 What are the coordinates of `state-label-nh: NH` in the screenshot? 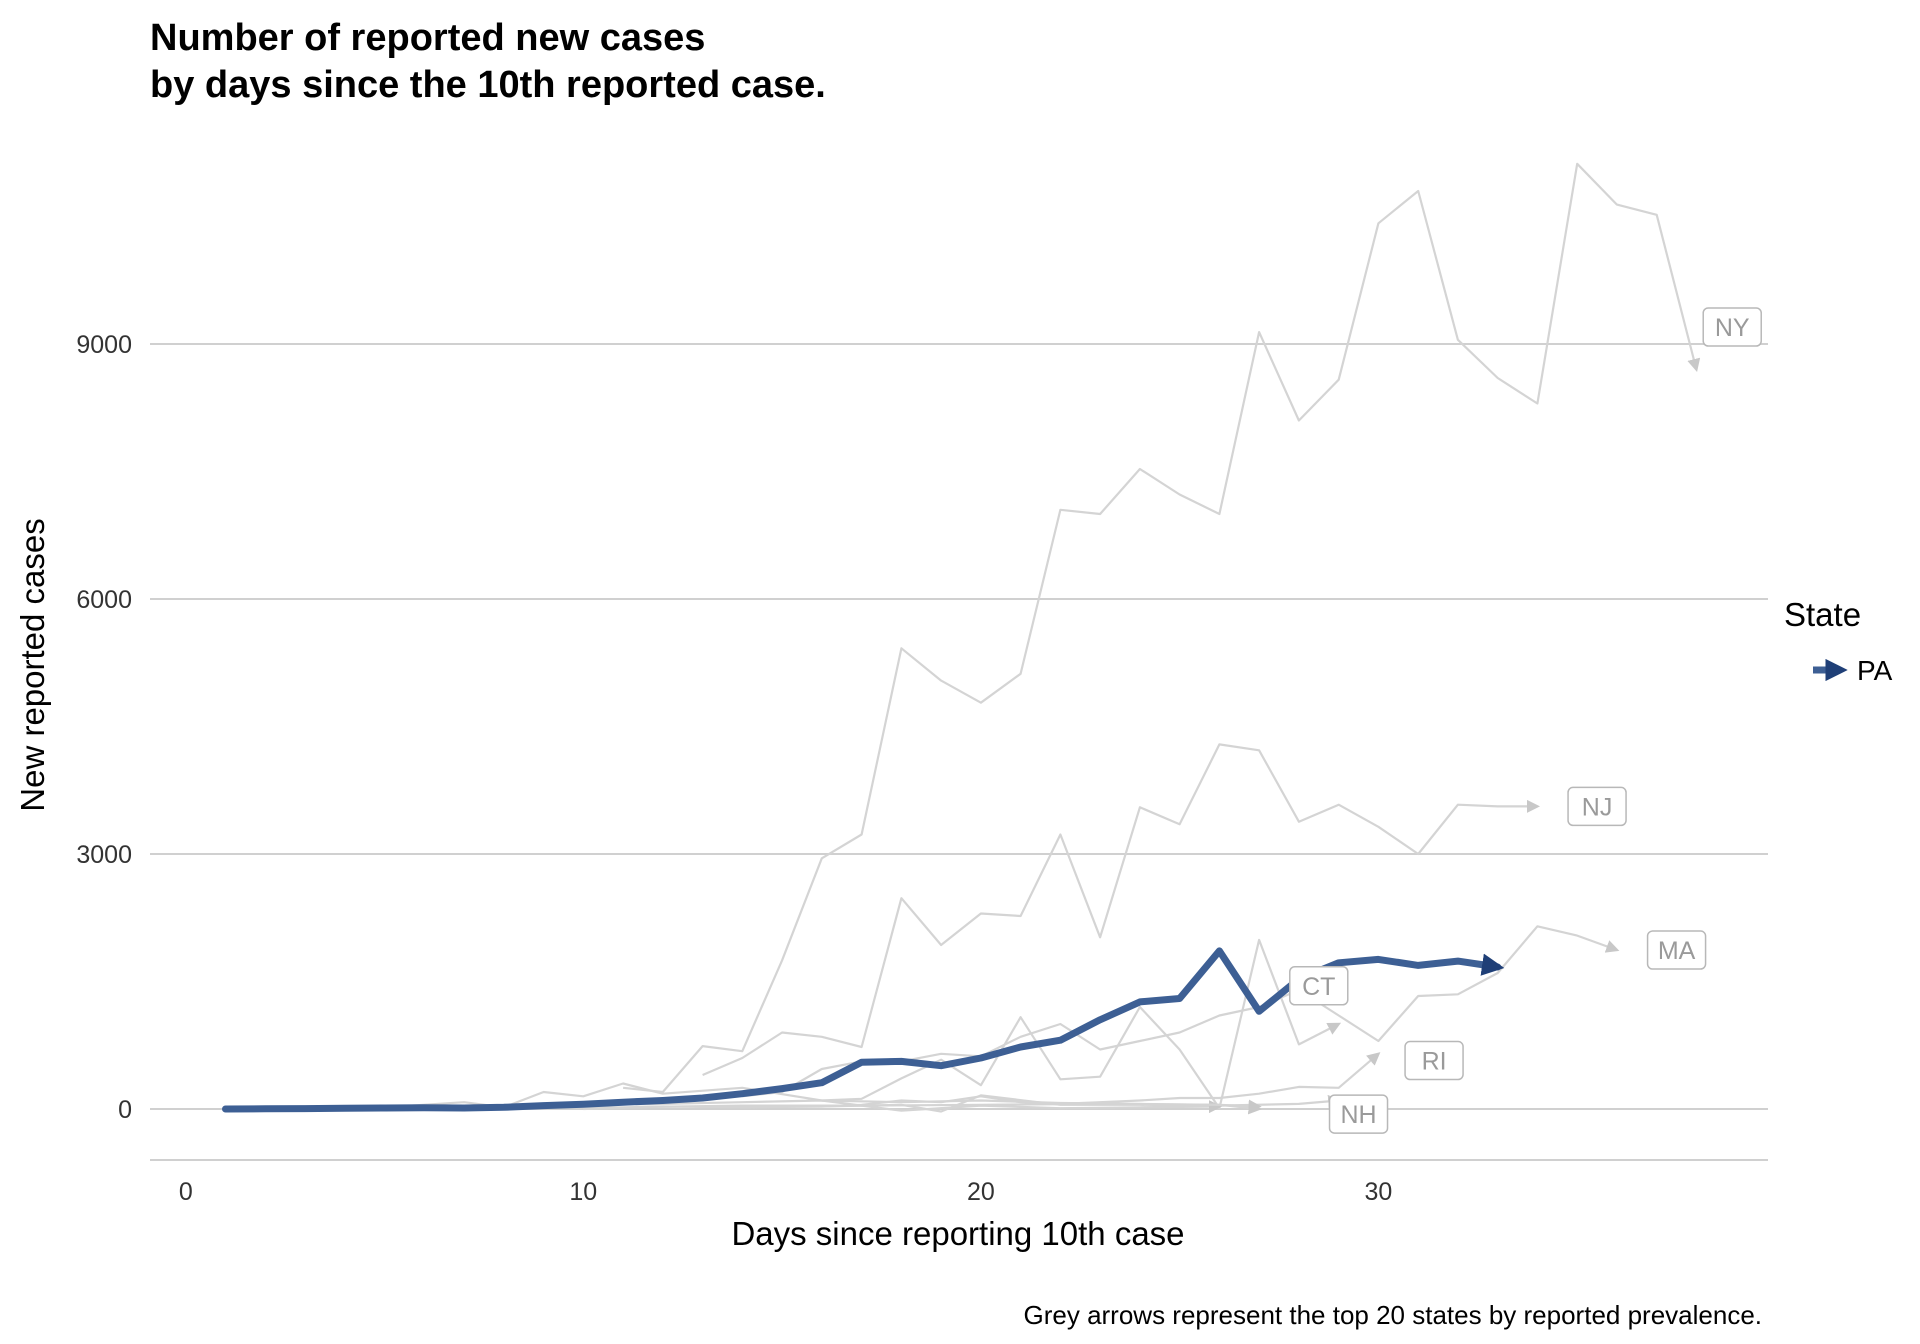 It's located at (1358, 1114).